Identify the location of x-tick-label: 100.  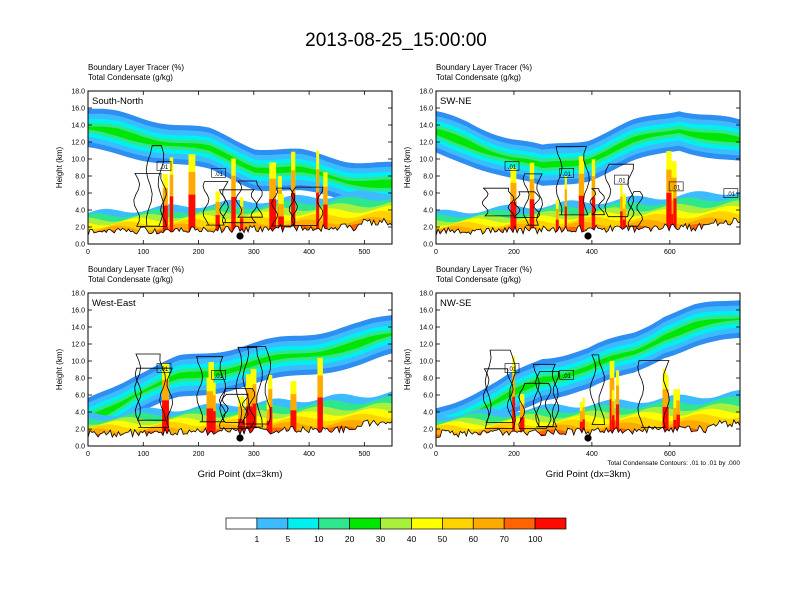
(143, 454).